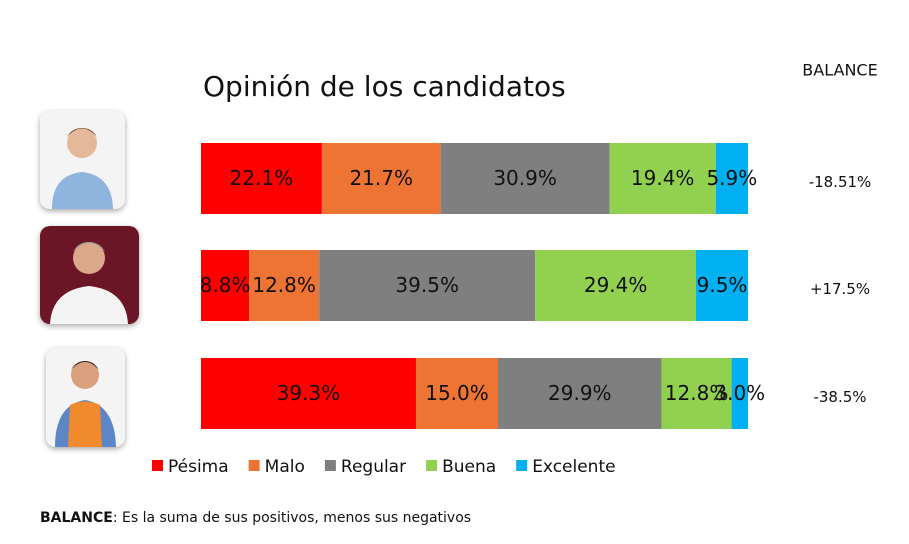 The height and width of the screenshot is (544, 909). I want to click on value-label: 15.0%, so click(457, 393).